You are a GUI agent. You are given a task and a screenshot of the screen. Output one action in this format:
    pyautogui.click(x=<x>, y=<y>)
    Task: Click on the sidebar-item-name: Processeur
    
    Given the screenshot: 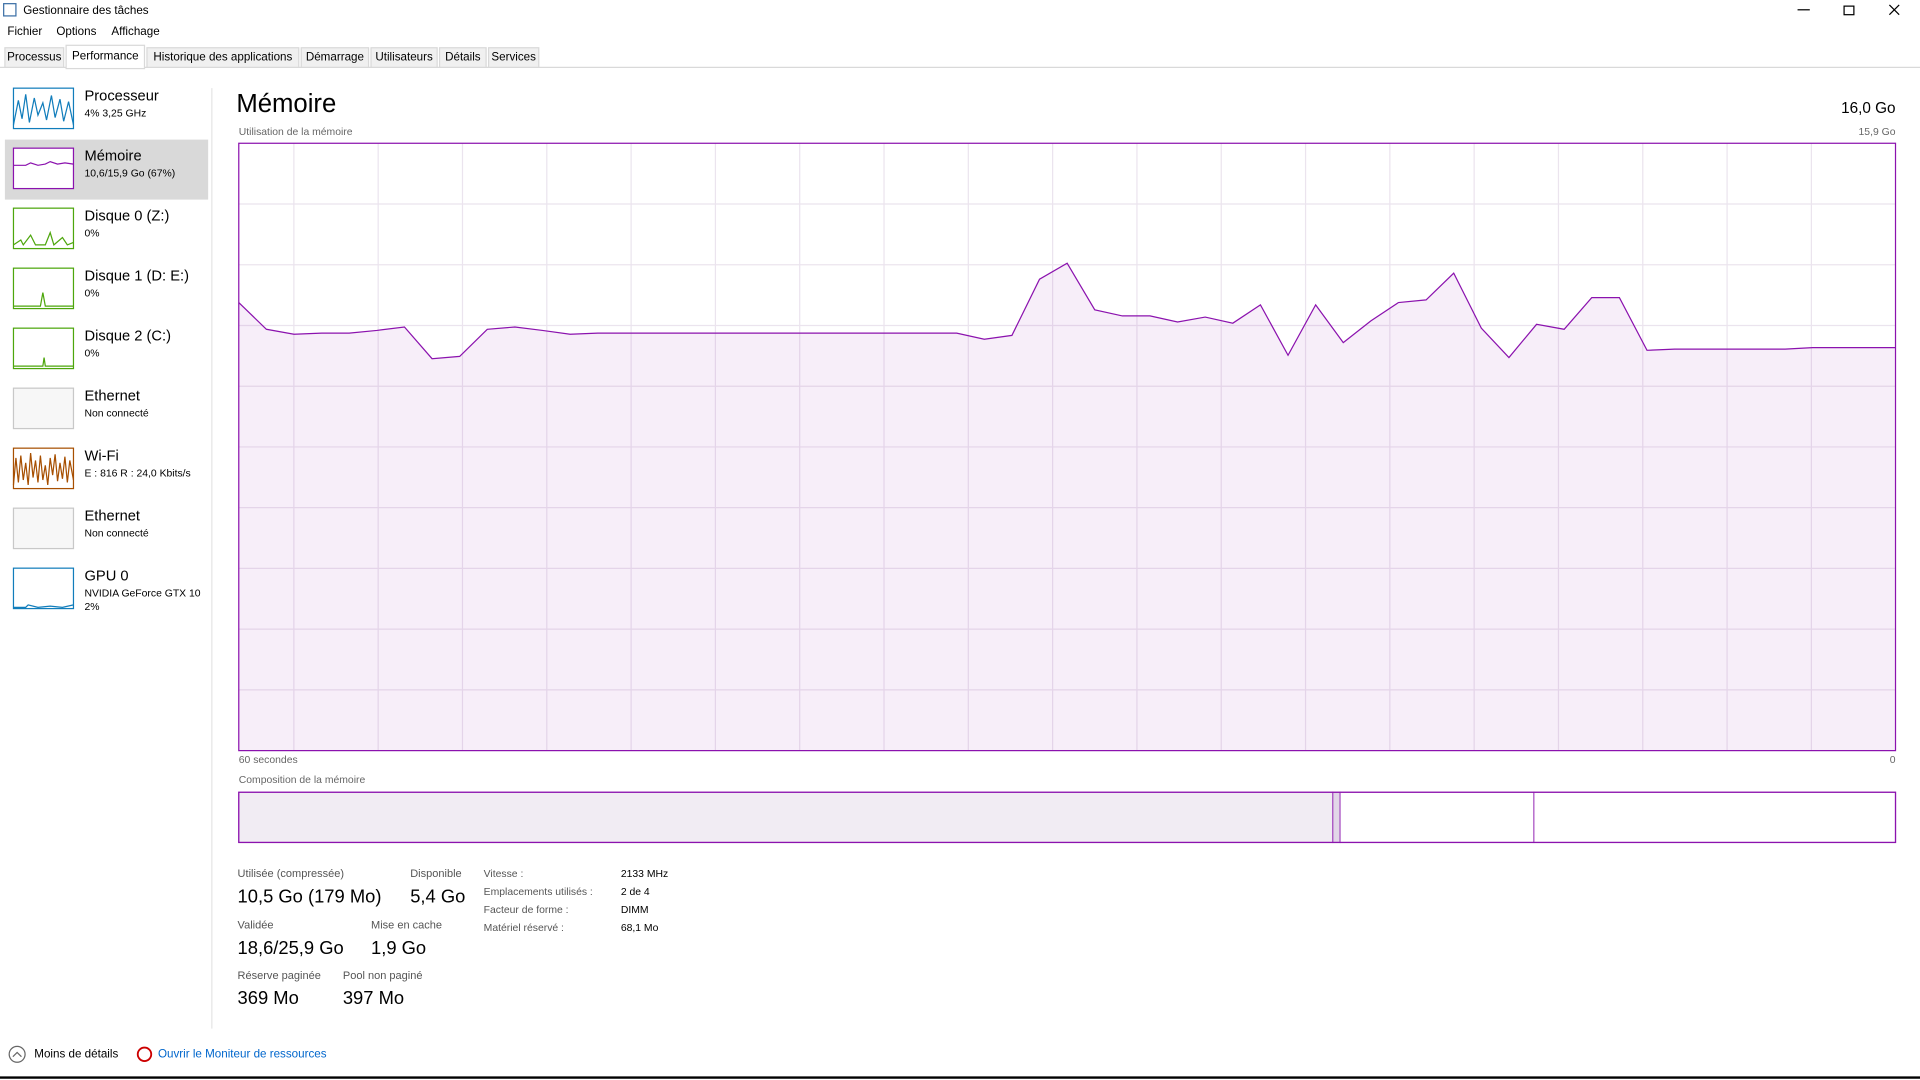 What is the action you would take?
    pyautogui.click(x=121, y=97)
    